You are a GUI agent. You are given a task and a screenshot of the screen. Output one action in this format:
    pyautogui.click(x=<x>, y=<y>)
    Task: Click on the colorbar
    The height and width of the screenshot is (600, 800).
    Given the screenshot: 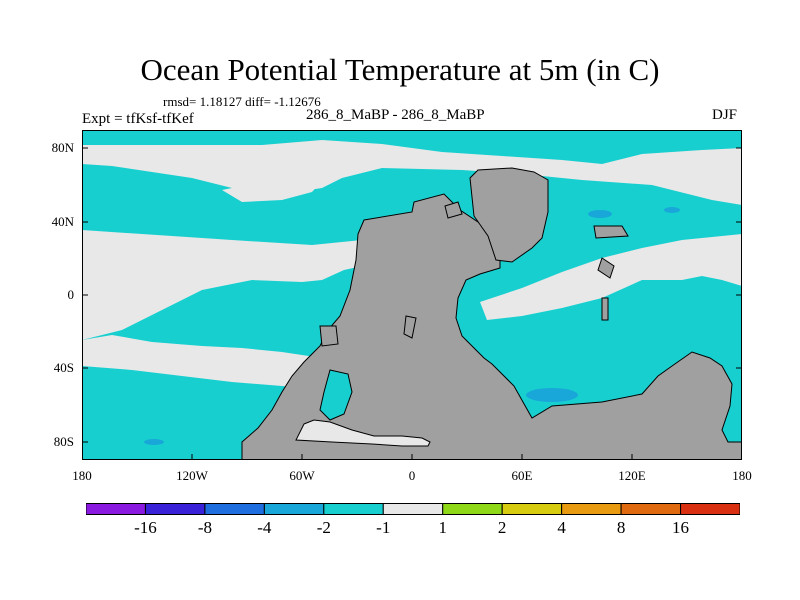 What is the action you would take?
    pyautogui.click(x=413, y=509)
    